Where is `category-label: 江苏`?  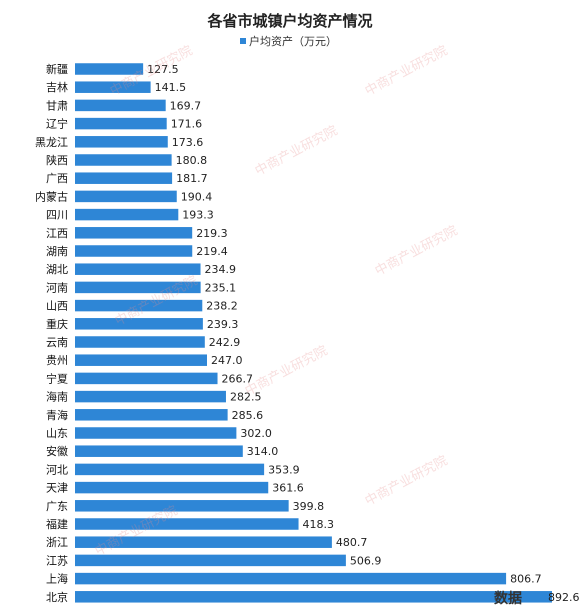 category-label: 江苏 is located at coordinates (57, 560).